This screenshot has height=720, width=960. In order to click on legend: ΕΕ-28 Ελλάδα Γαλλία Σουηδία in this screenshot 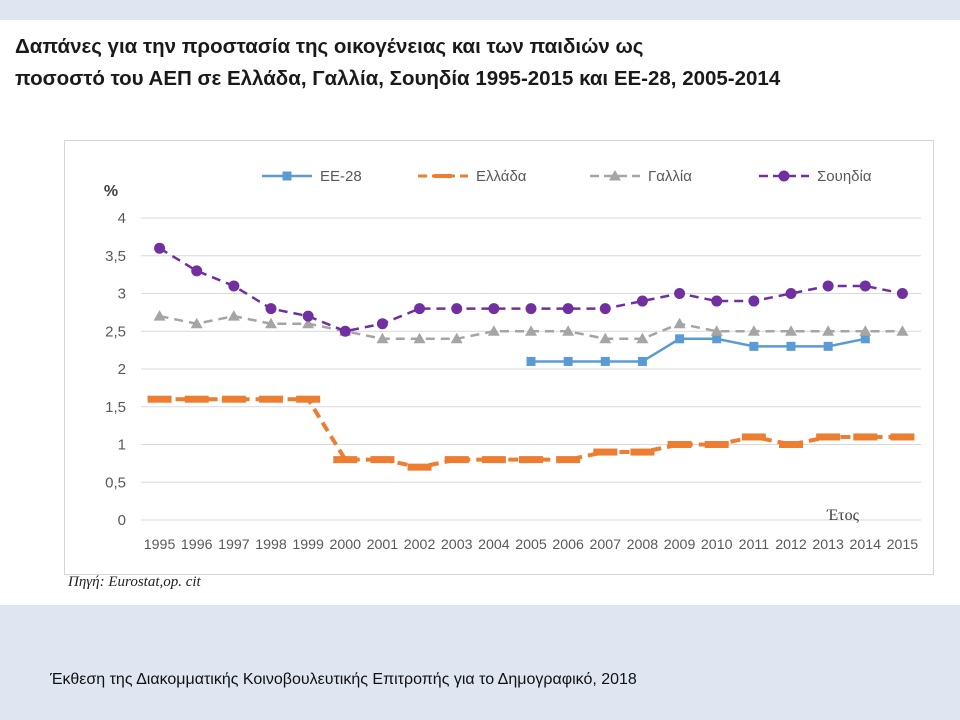, I will do `click(567, 176)`.